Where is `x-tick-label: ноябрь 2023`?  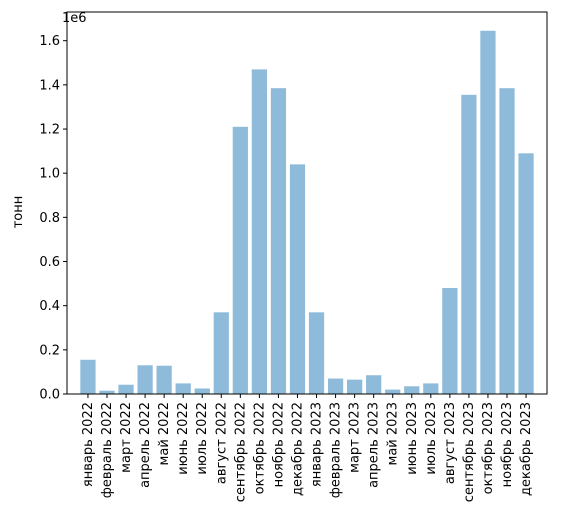
x-tick-label: ноябрь 2023 is located at coordinates (507, 444).